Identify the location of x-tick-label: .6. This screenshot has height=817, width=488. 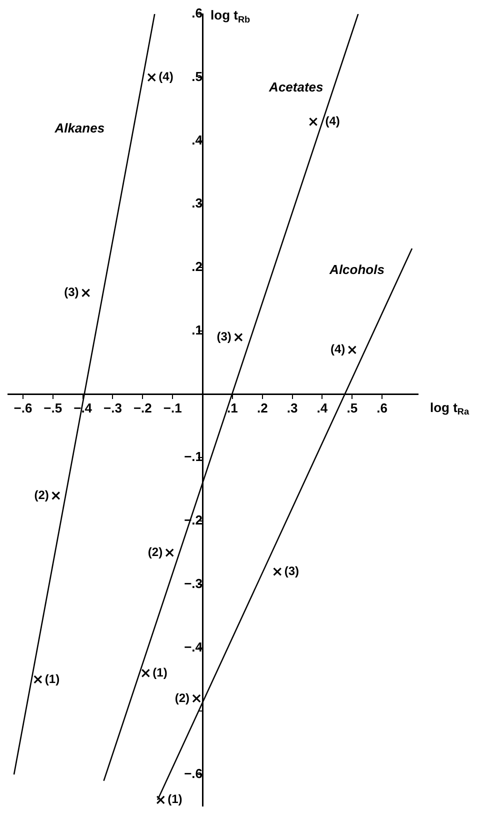
(382, 408).